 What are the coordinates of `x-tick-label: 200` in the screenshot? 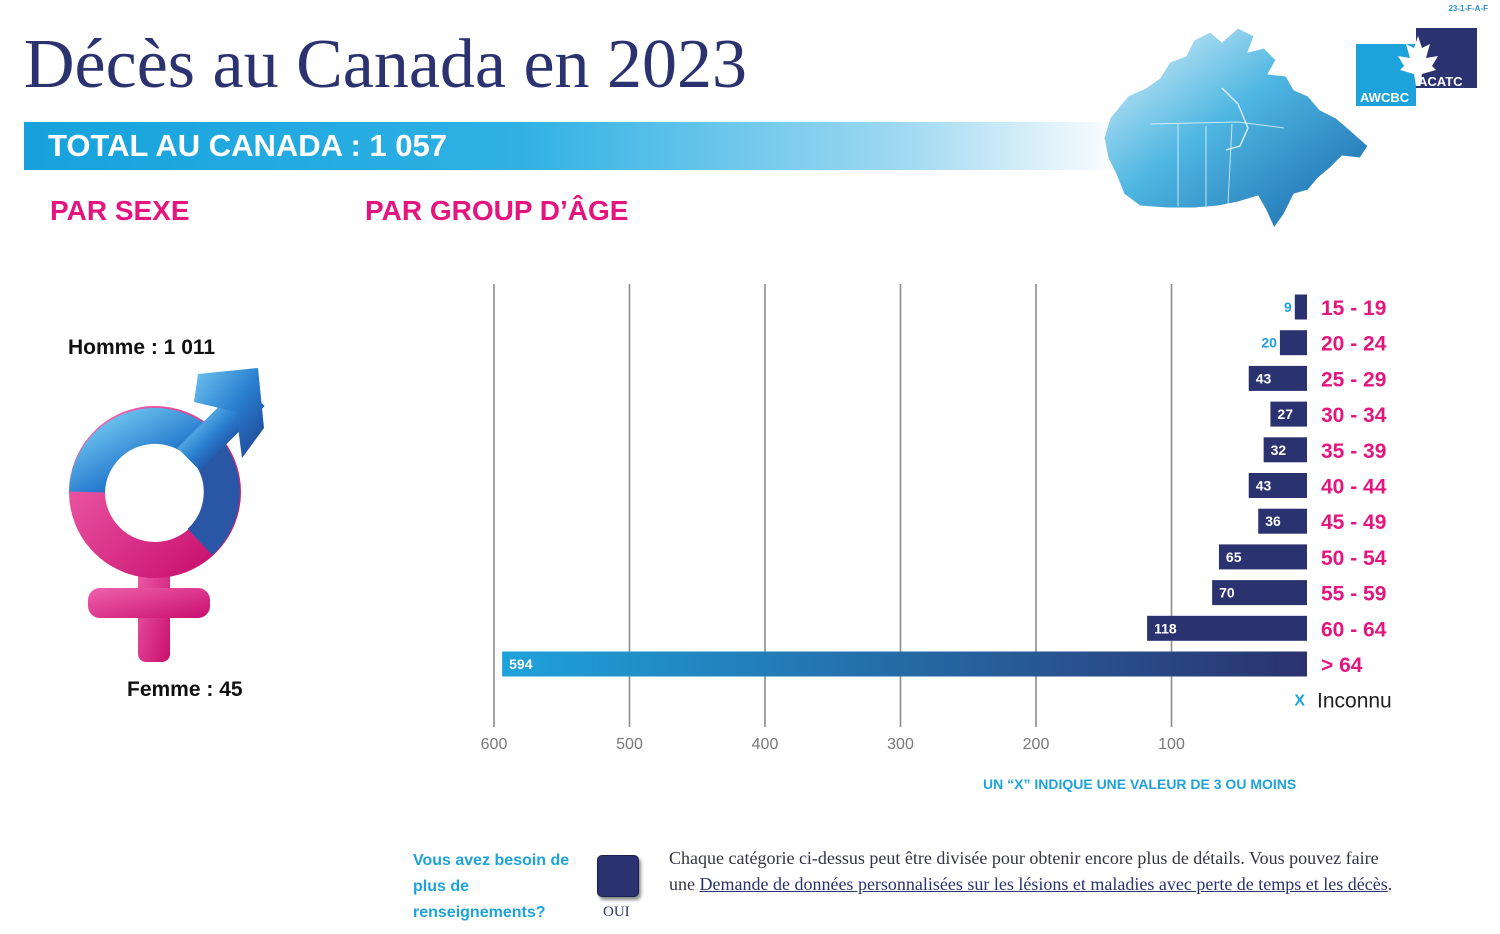 It's located at (1036, 744).